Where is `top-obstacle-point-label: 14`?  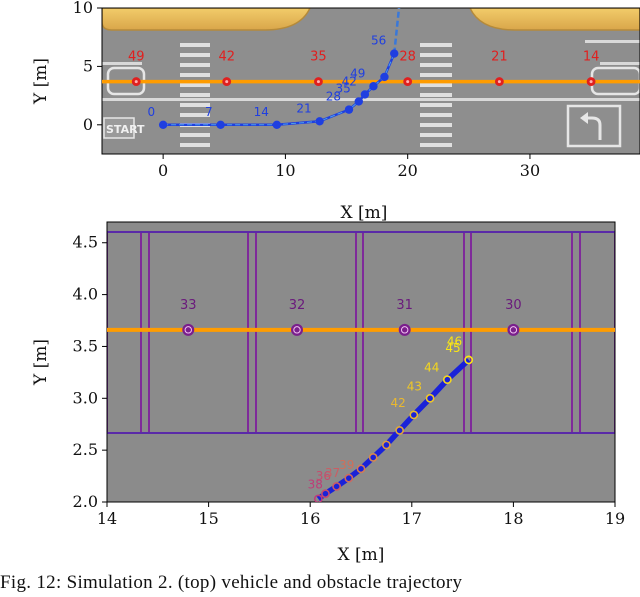 top-obstacle-point-label: 14 is located at coordinates (591, 57).